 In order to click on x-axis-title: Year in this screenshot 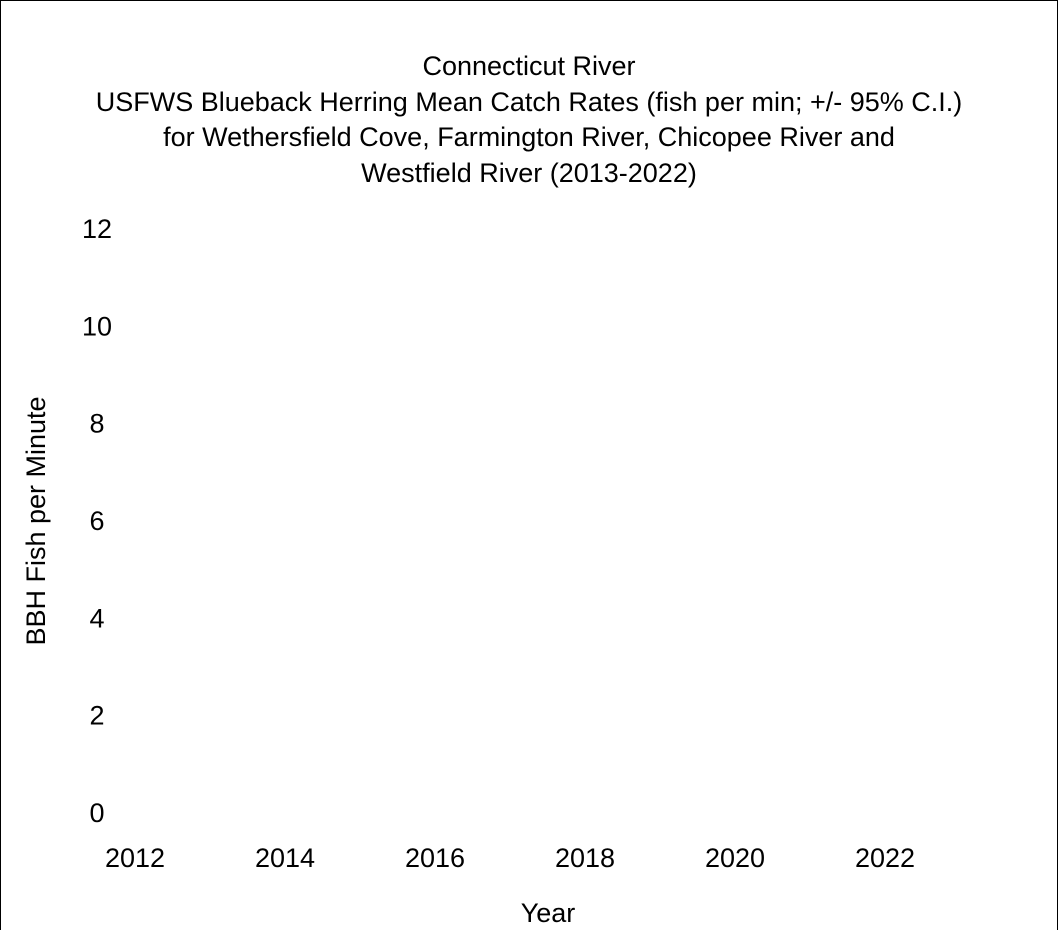, I will do `click(548, 913)`.